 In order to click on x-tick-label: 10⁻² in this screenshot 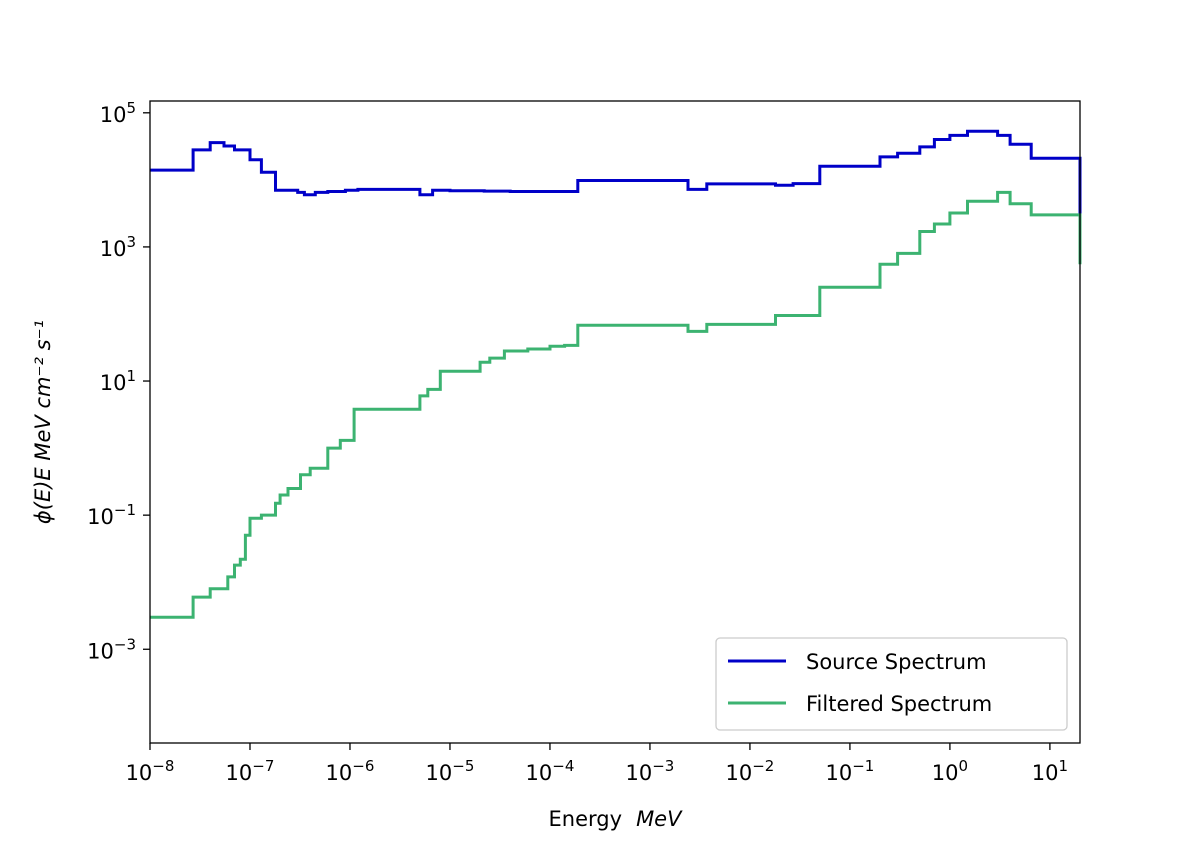, I will do `click(750, 771)`.